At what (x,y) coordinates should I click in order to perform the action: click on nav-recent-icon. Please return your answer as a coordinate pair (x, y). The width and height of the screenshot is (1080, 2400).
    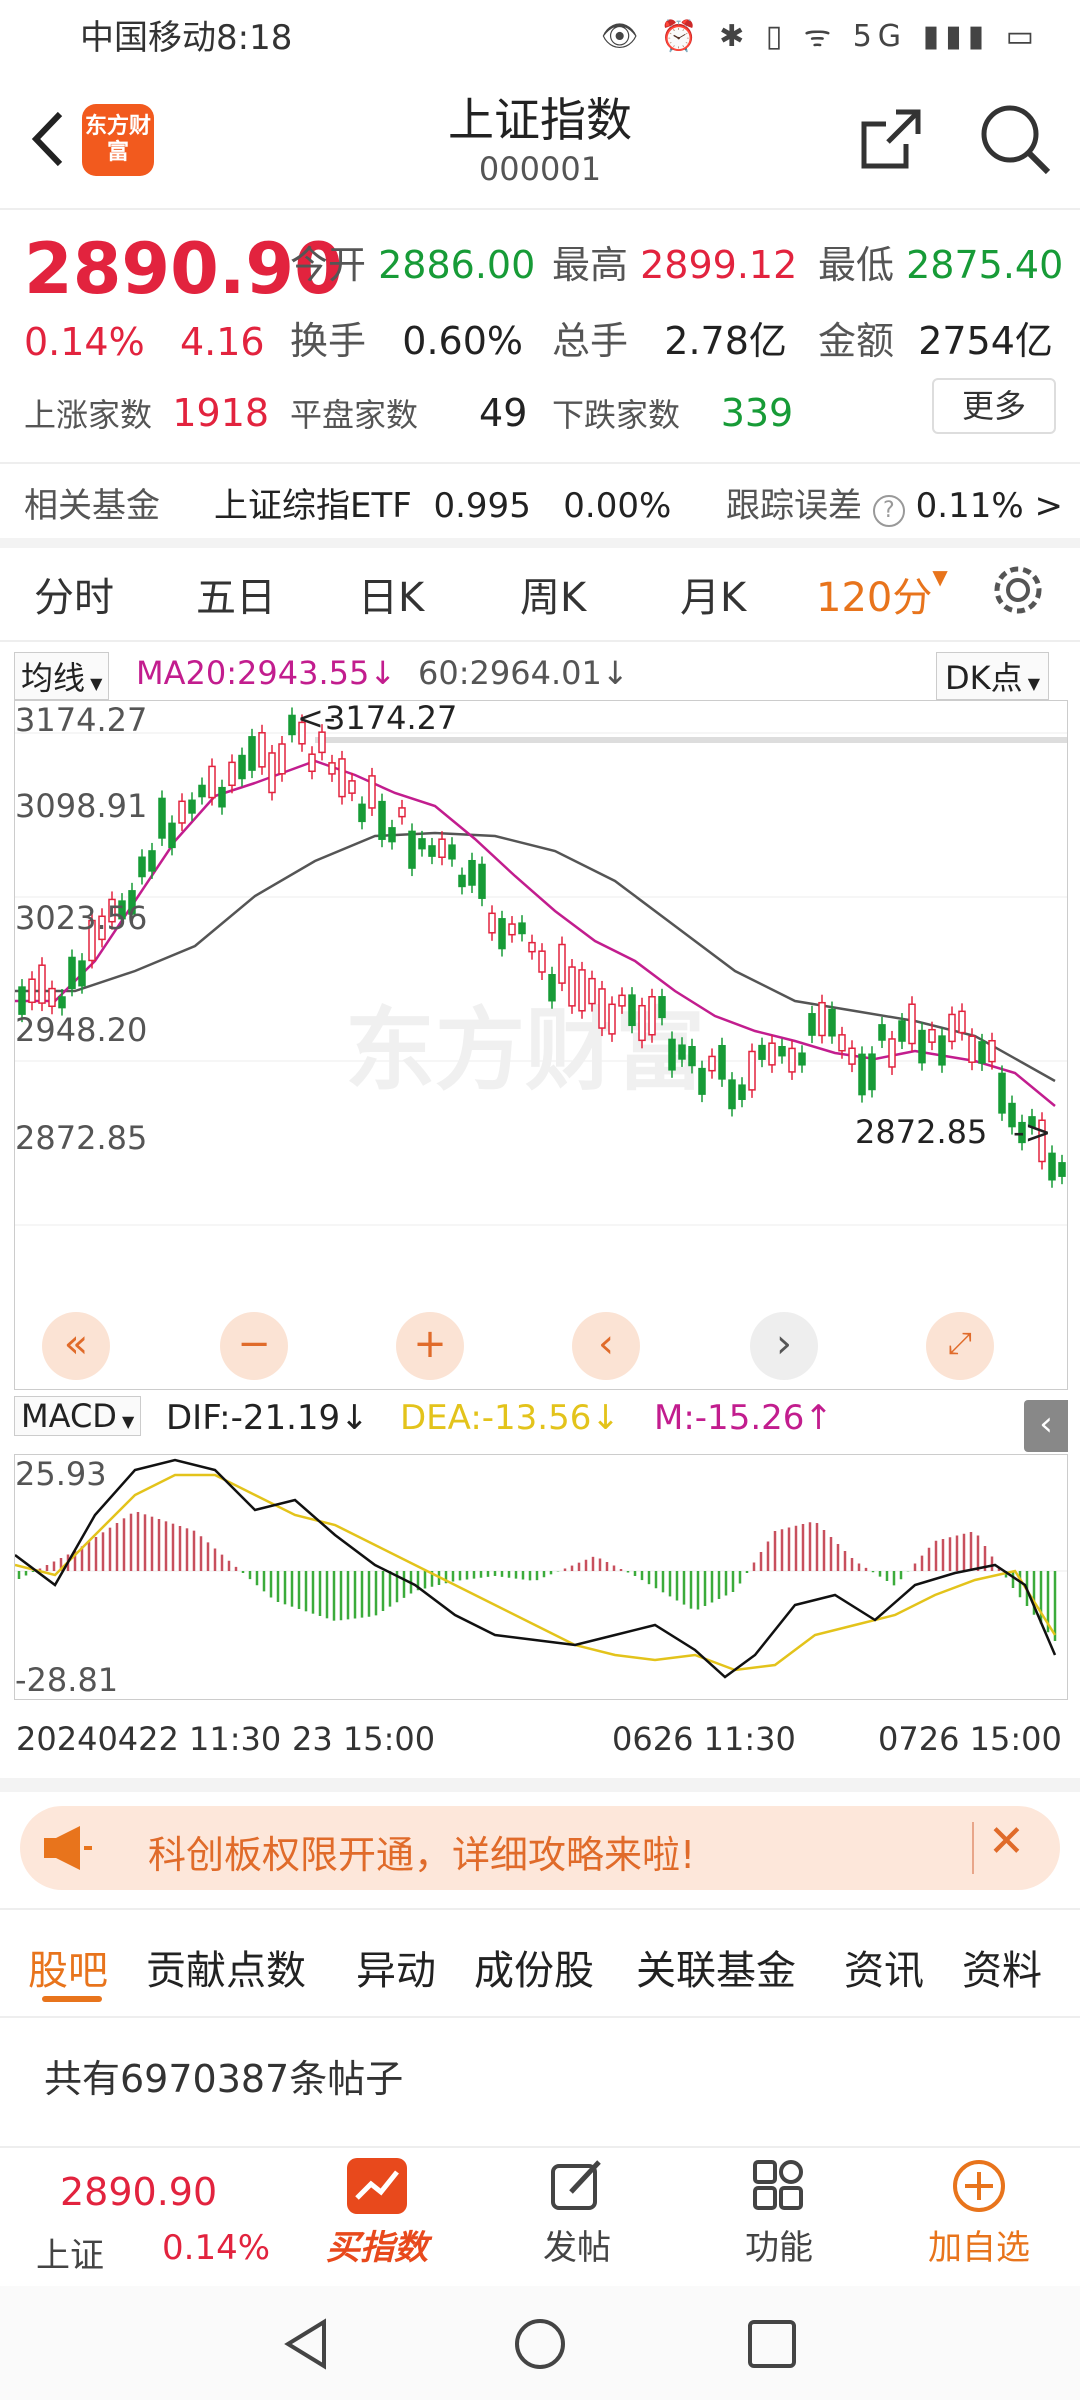
    Looking at the image, I should click on (772, 2346).